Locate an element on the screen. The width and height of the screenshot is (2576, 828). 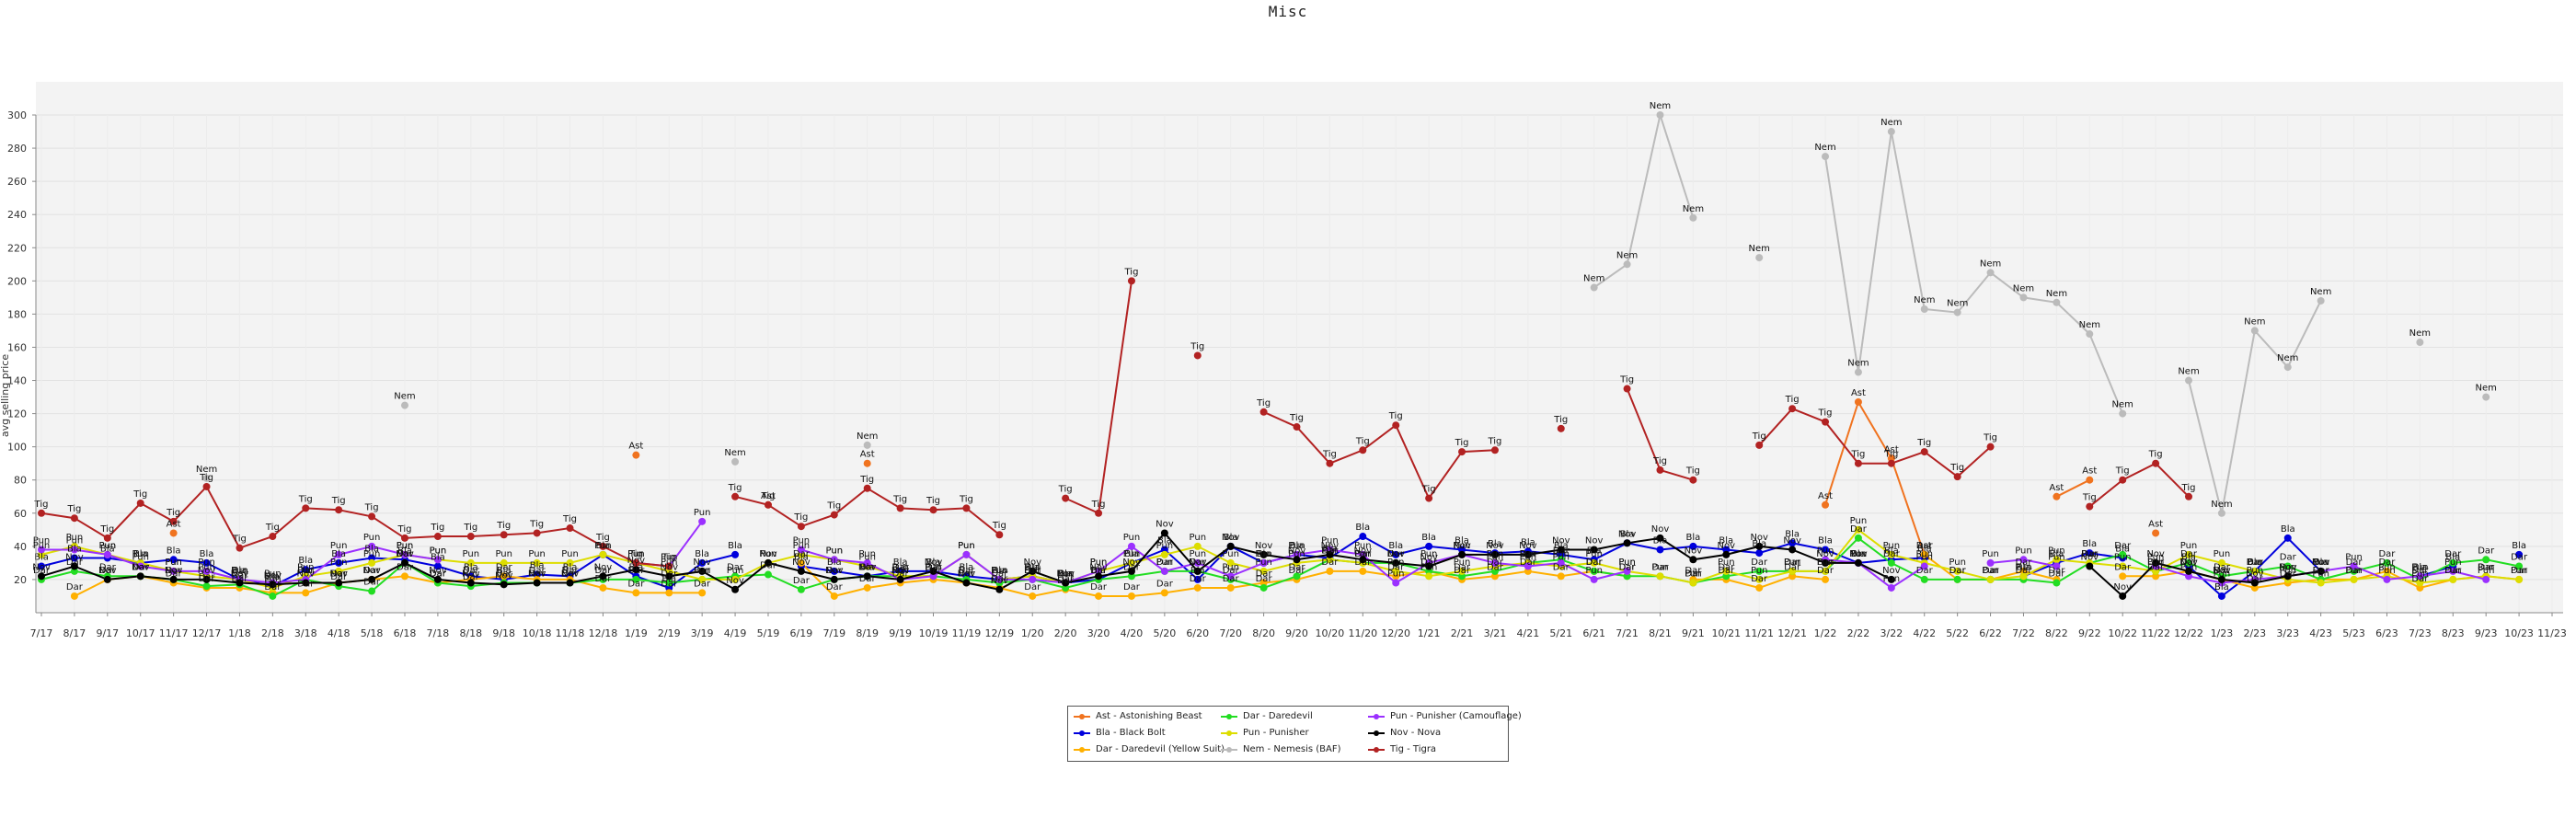
x-tick-label: 12/21 is located at coordinates (1792, 633).